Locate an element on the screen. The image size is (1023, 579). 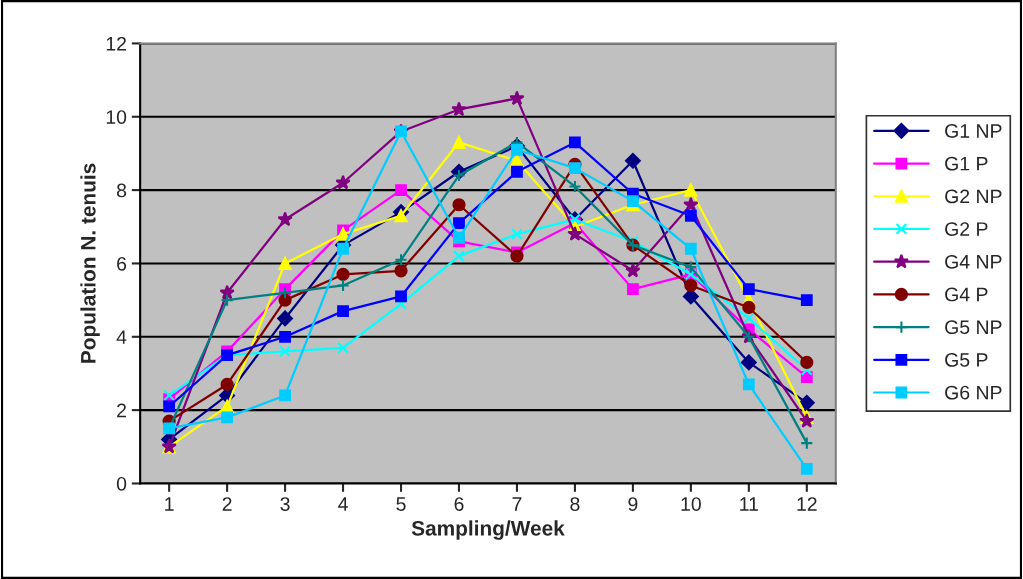
y-tick-label: 12 is located at coordinates (116, 43).